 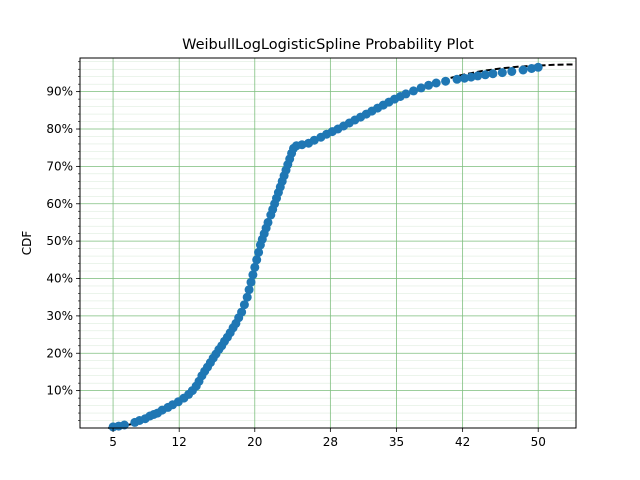 What do you see at coordinates (59, 279) in the screenshot?
I see `y-tick-label: 40%` at bounding box center [59, 279].